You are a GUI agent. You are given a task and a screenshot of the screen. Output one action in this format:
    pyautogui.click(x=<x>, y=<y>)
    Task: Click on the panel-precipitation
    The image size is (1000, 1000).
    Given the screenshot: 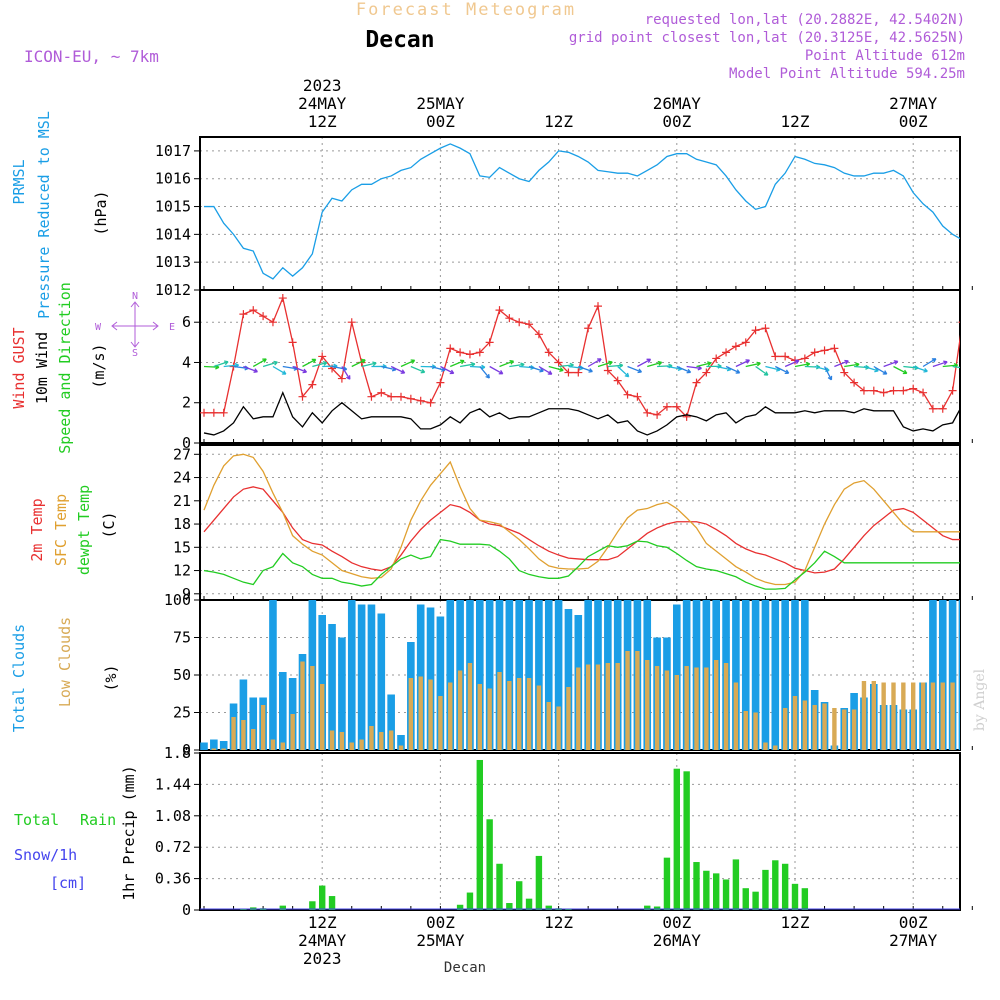 What is the action you would take?
    pyautogui.click(x=580, y=834)
    